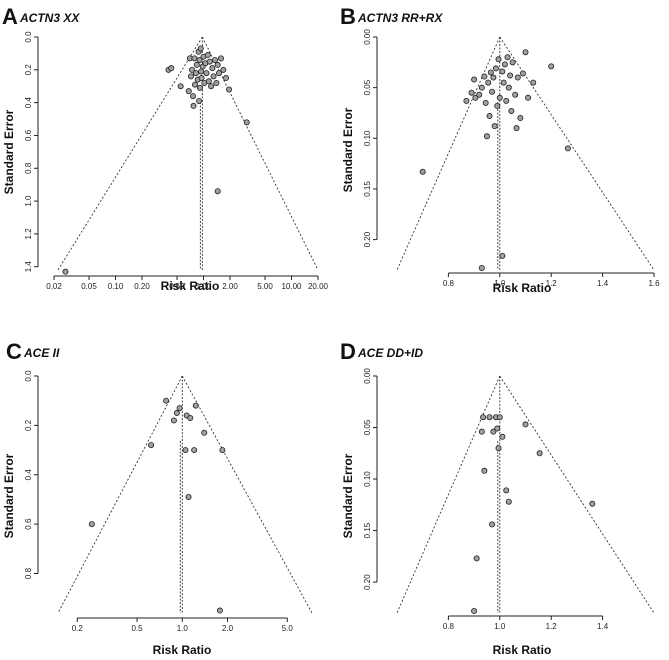 The image size is (669, 660). What do you see at coordinates (28, 376) in the screenshot?
I see `panel-c-y-tick-label: 0.0` at bounding box center [28, 376].